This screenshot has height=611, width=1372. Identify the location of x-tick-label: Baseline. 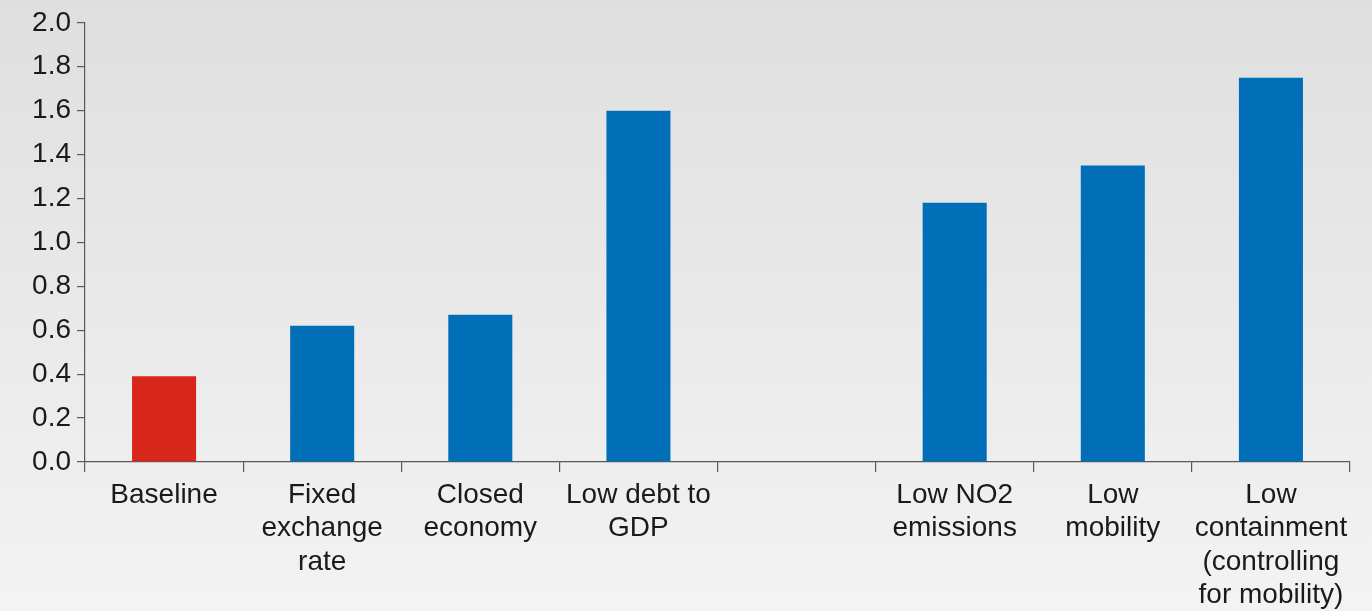
(164, 493).